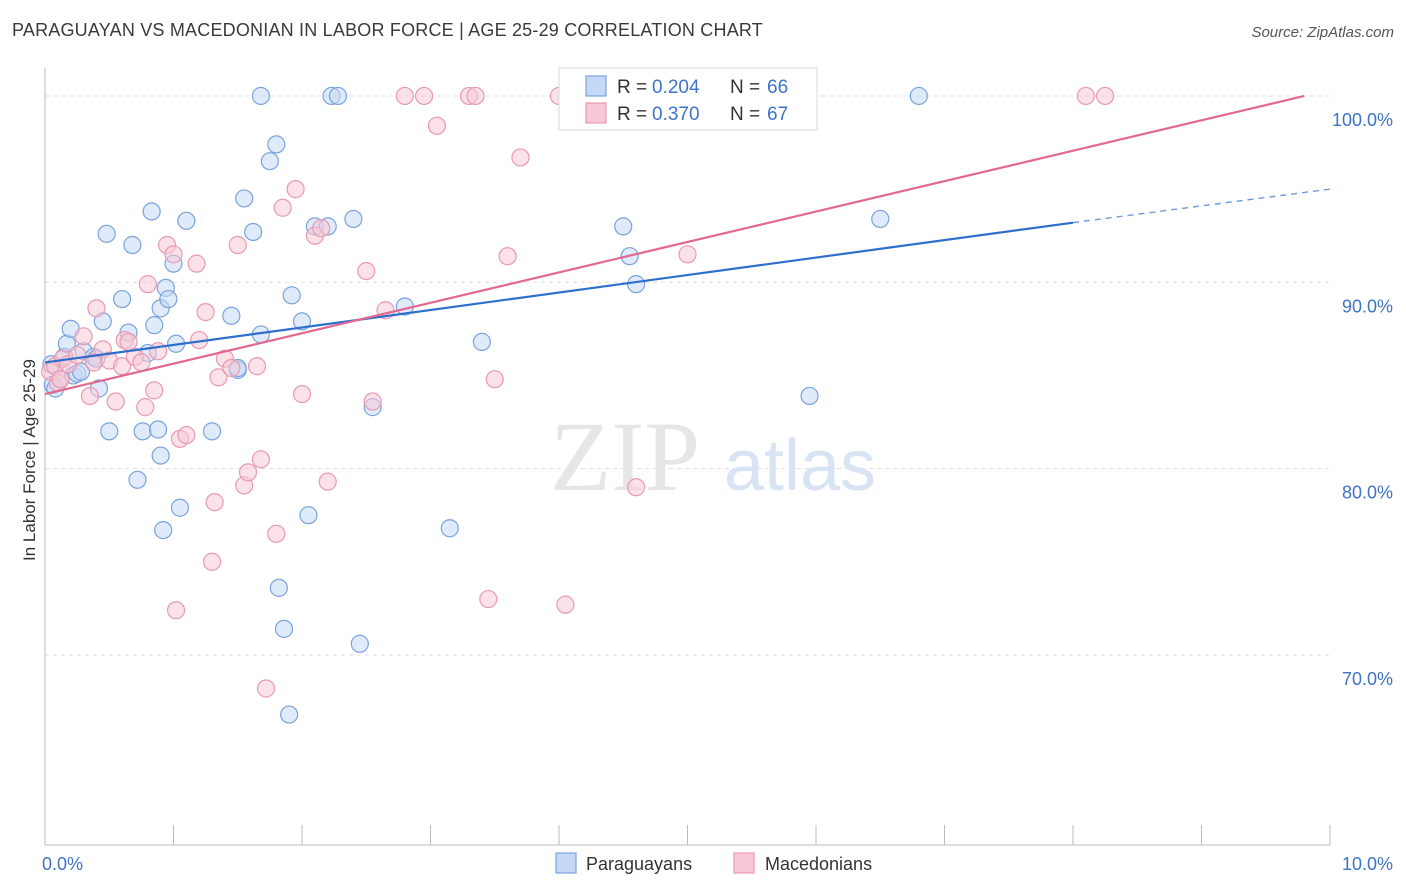  I want to click on y-tick-label: 90.0%, so click(1367, 306).